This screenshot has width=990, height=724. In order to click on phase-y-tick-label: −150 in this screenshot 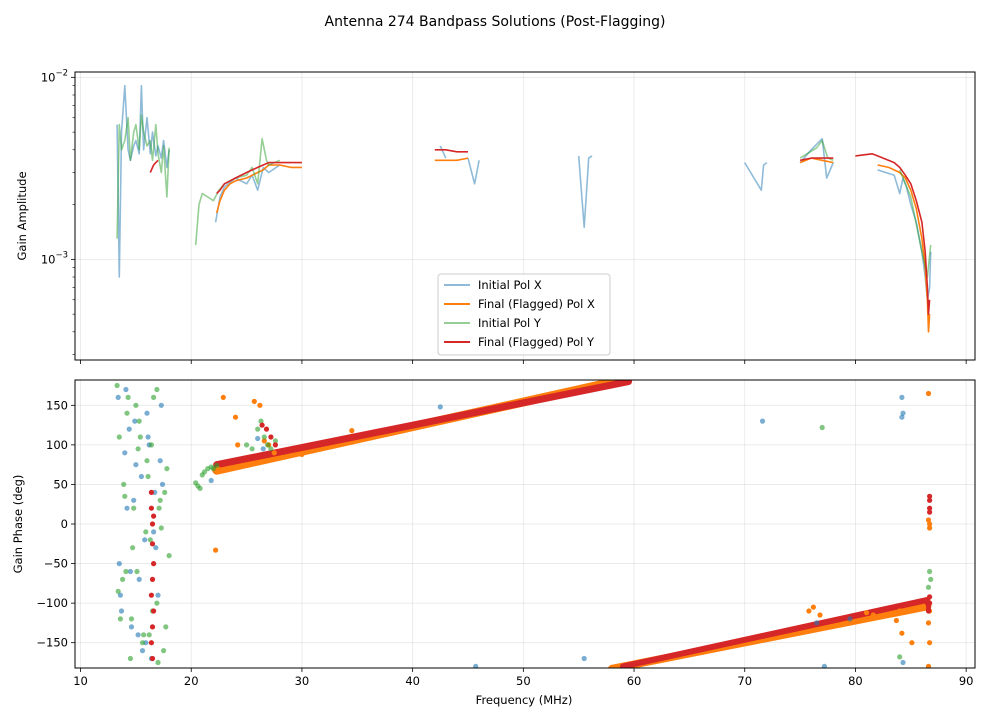, I will do `click(52, 643)`.